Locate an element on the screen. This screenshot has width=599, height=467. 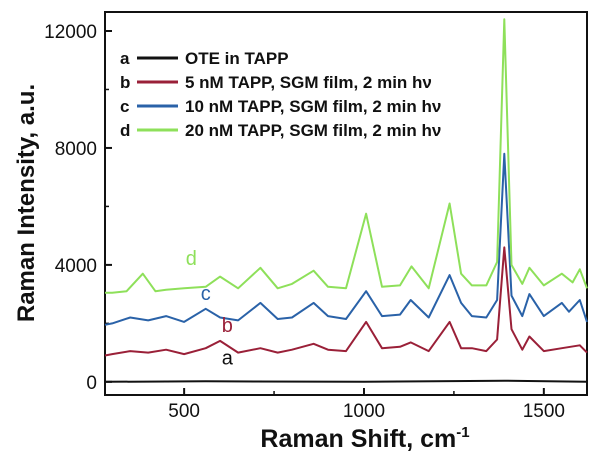
series-line-a is located at coordinates (346, 381).